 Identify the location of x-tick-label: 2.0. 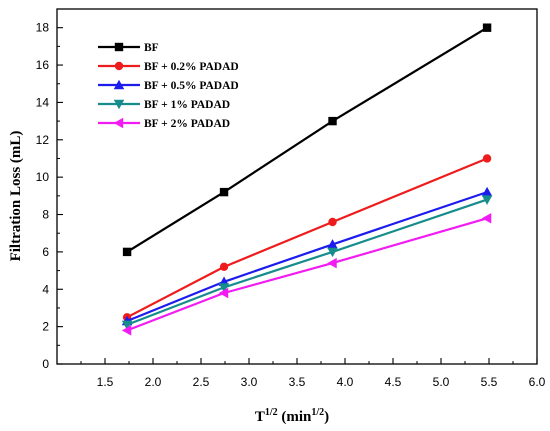
(153, 382).